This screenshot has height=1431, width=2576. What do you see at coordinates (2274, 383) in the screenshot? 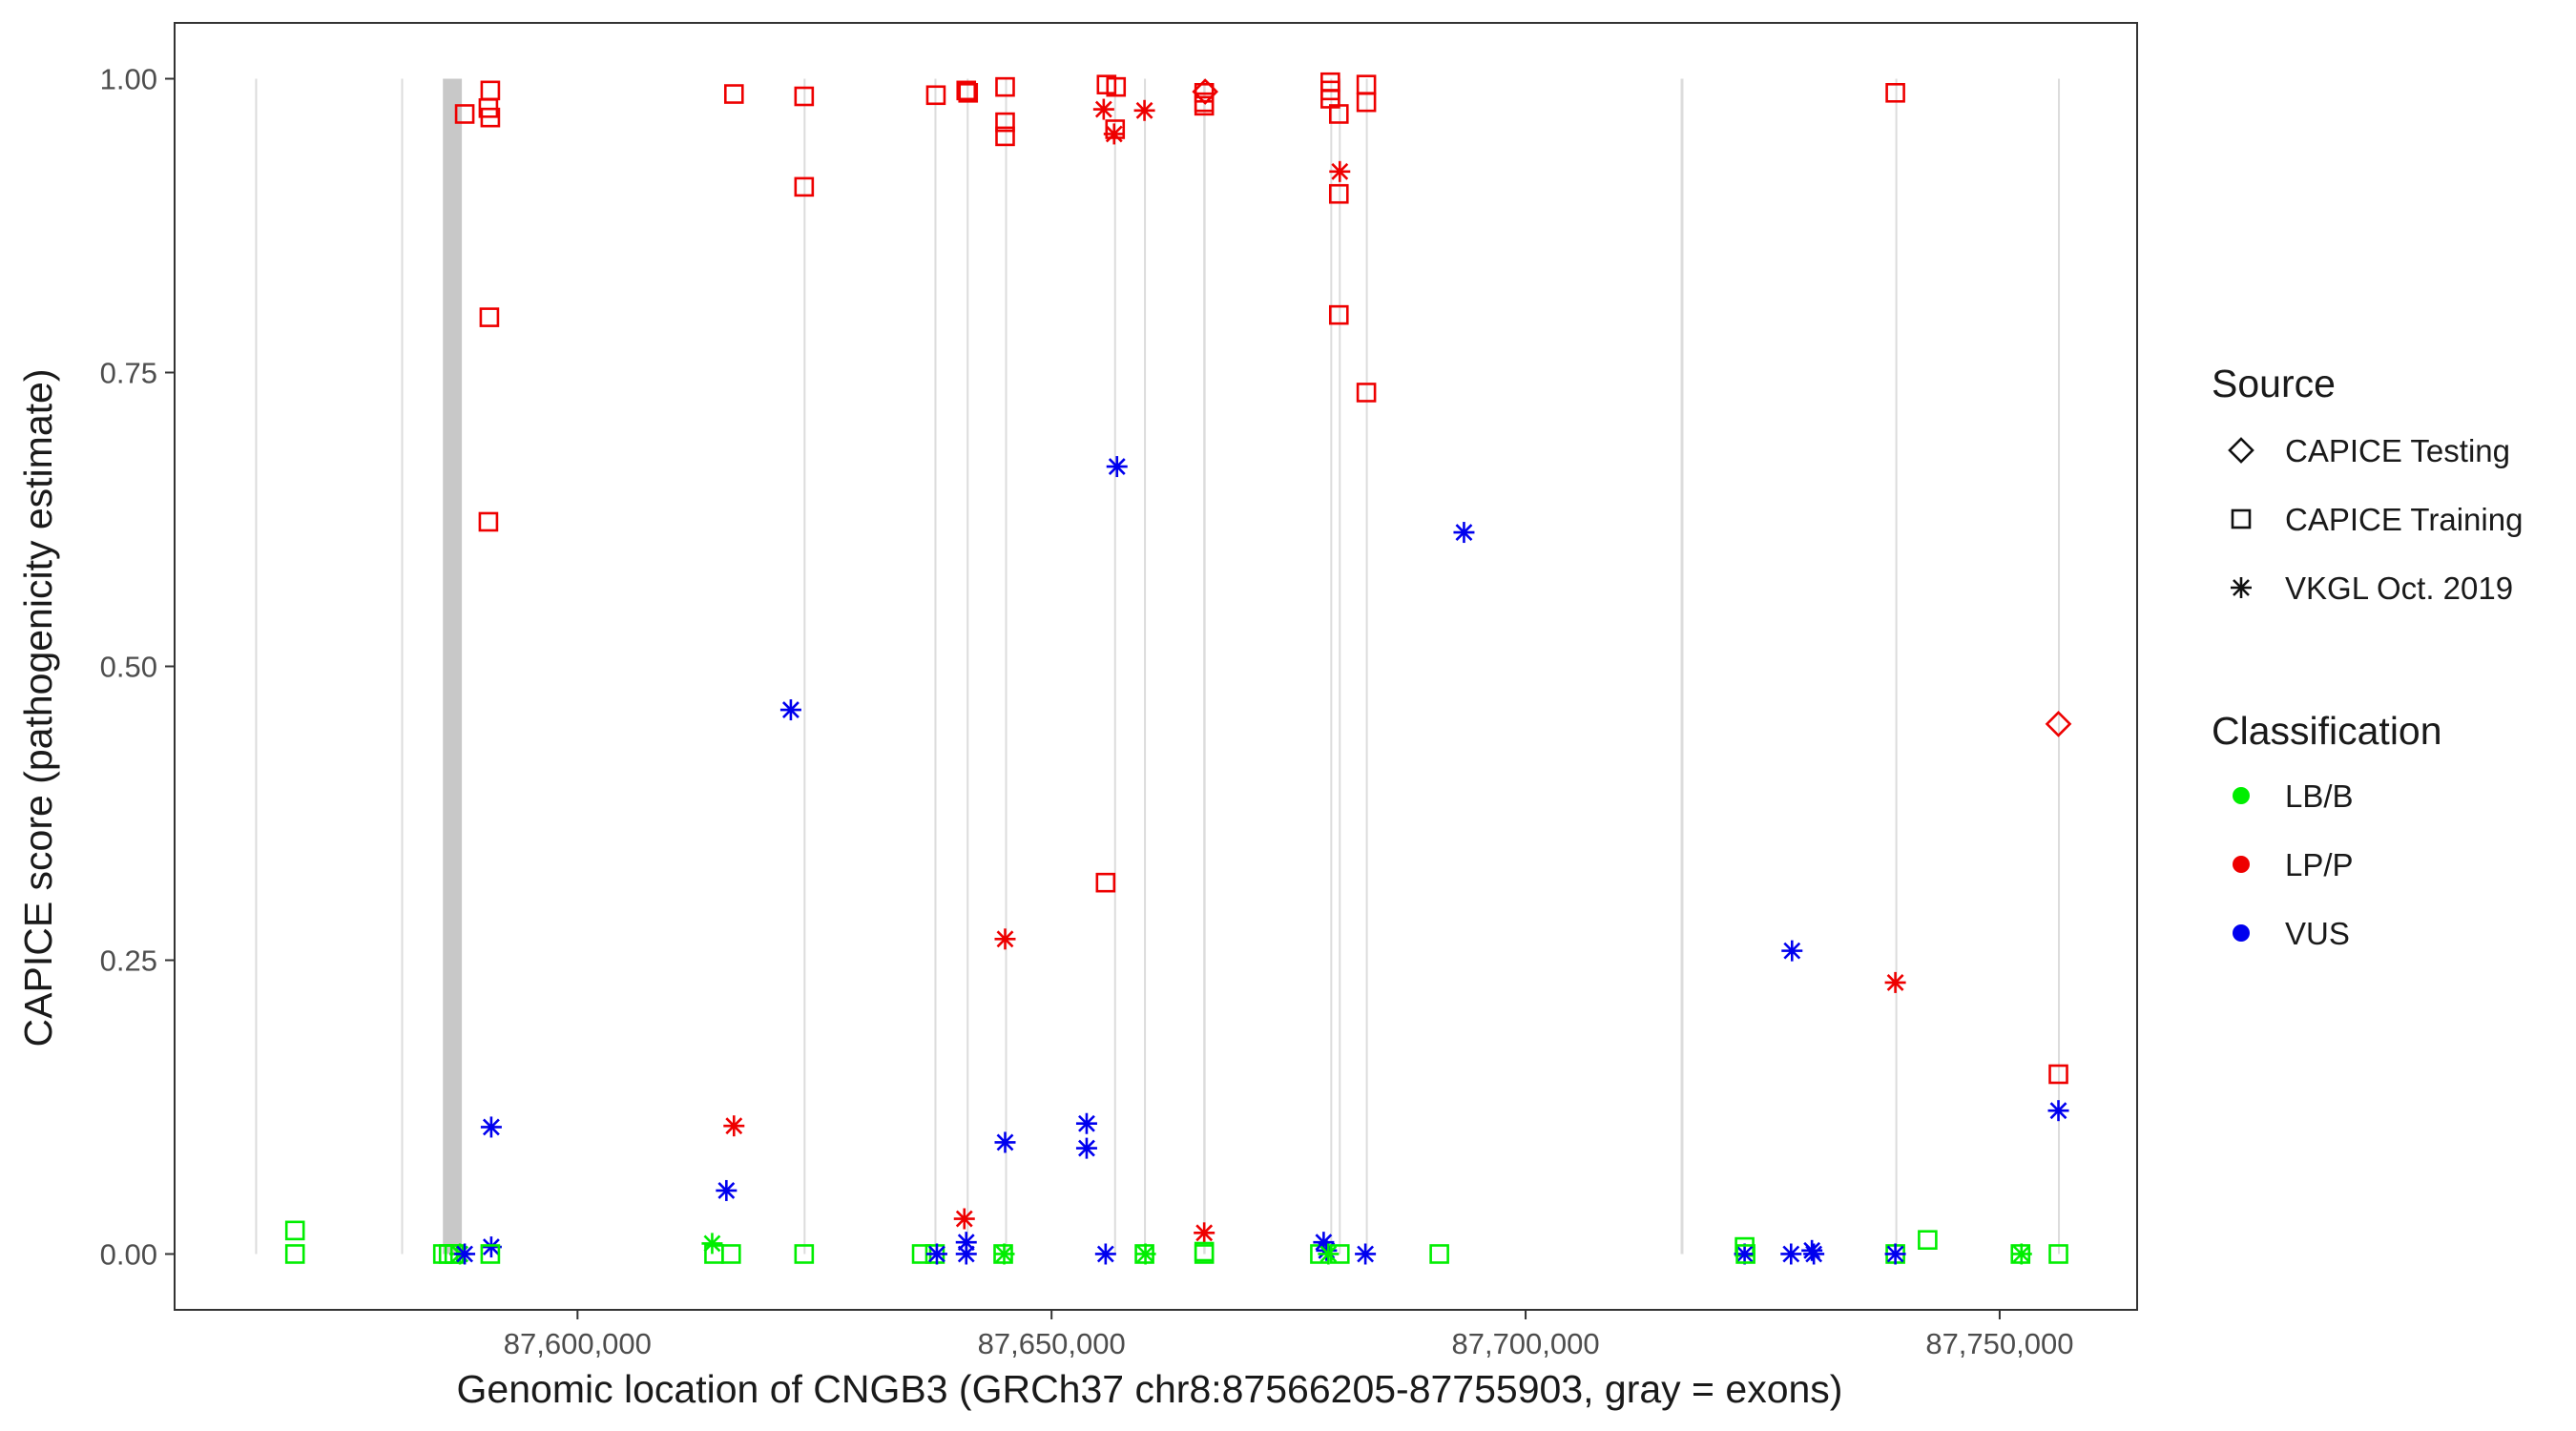
I see `legend-source-title: Source` at bounding box center [2274, 383].